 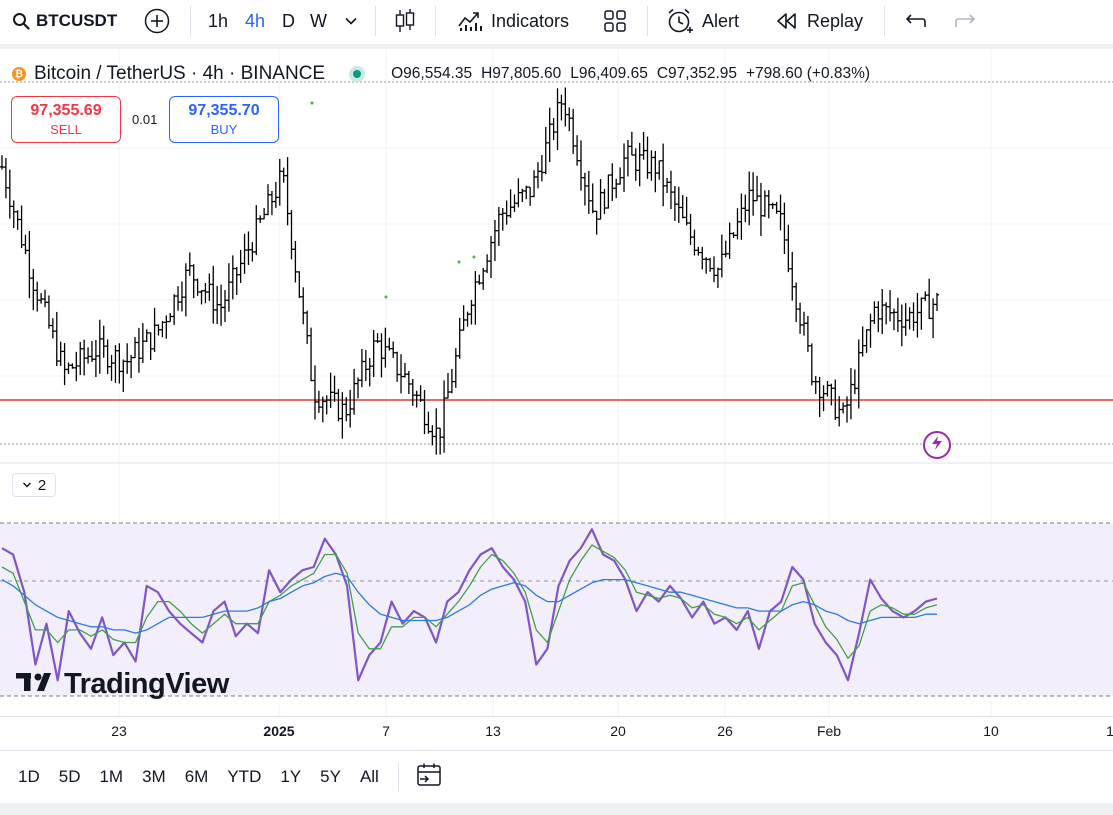 What do you see at coordinates (196, 776) in the screenshot?
I see `range-6m-button: 6M` at bounding box center [196, 776].